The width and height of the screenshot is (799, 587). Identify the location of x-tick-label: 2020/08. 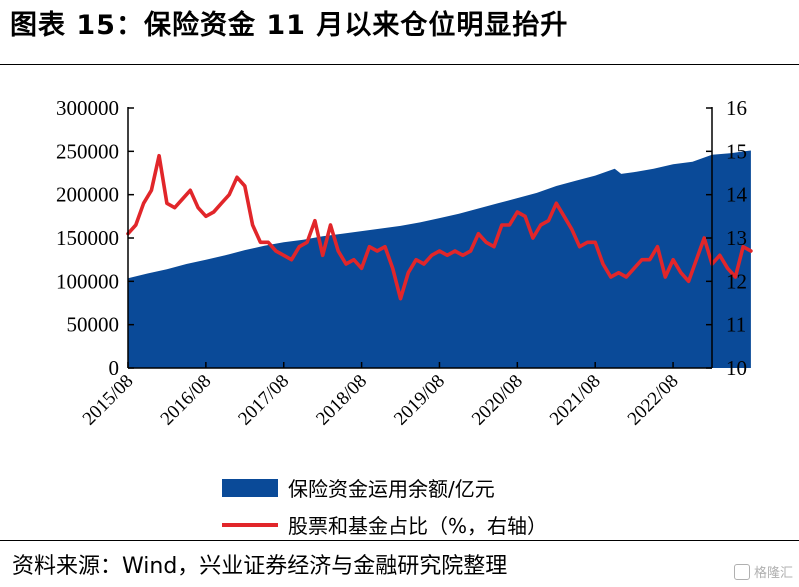
(497, 400).